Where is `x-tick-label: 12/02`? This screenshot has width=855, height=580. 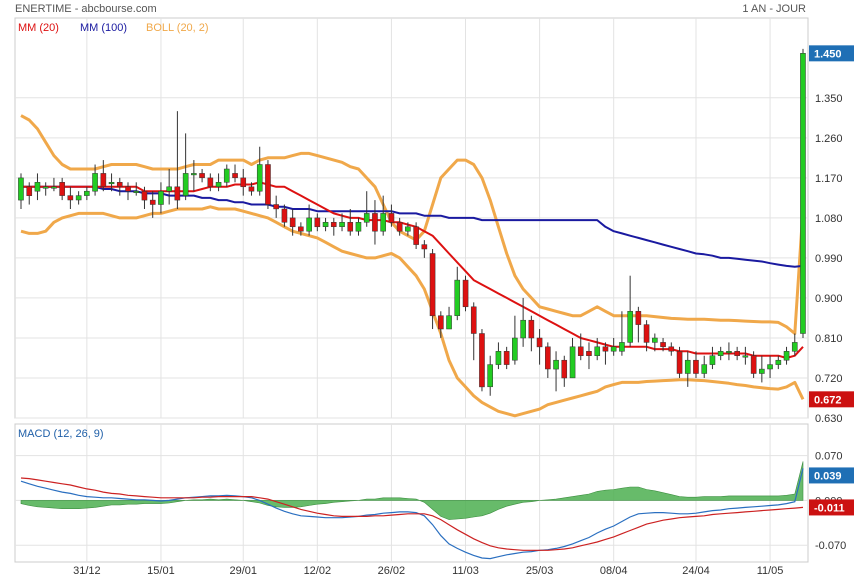 x-tick-label: 12/02 is located at coordinates (318, 571).